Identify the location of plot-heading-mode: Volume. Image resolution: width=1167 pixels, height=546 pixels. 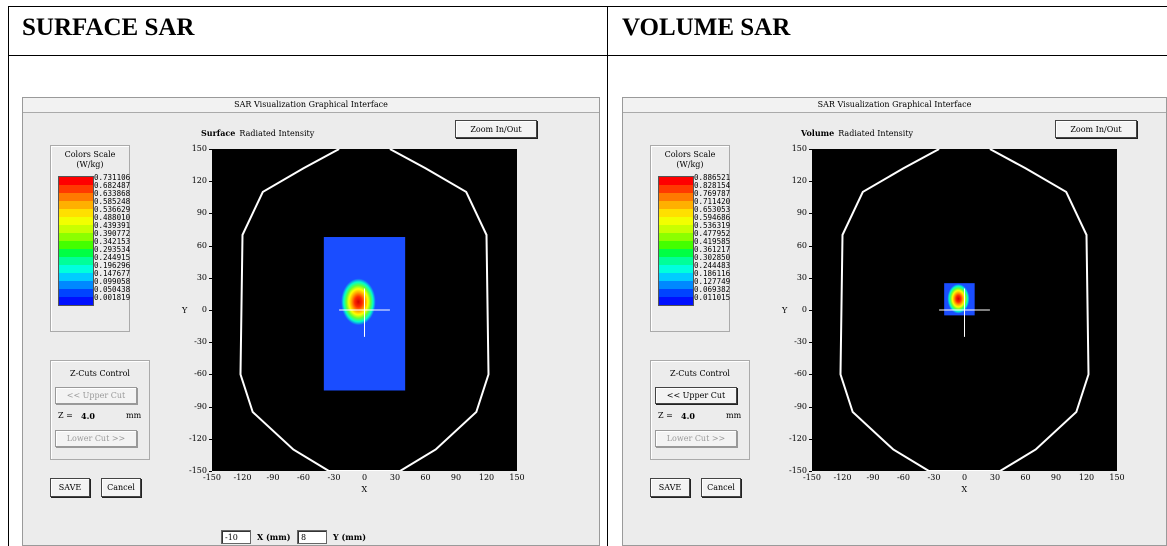
(818, 133).